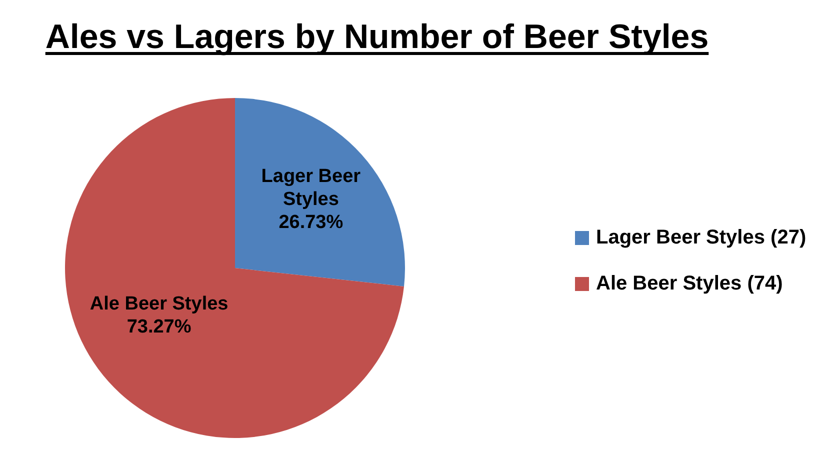 Image resolution: width=840 pixels, height=462 pixels. What do you see at coordinates (701, 237) in the screenshot?
I see `legend-label: Lager Beer Styles (27)` at bounding box center [701, 237].